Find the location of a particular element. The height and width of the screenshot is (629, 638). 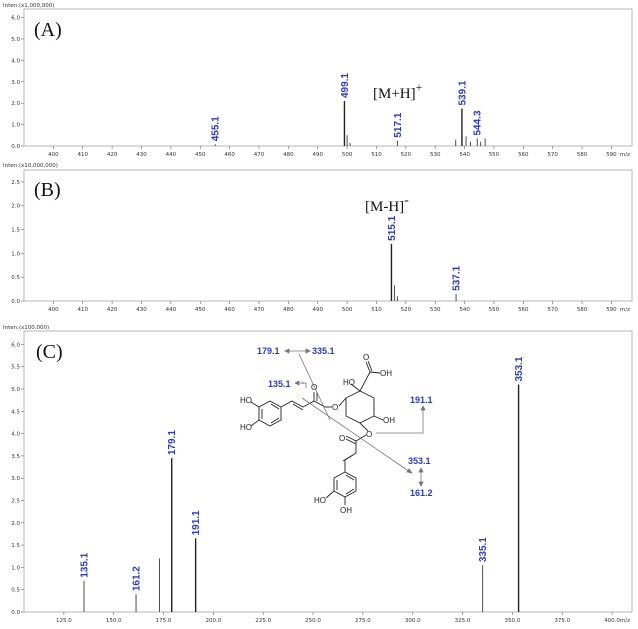

panel-c-ytick-label: 1.5 is located at coordinates (15, 546).